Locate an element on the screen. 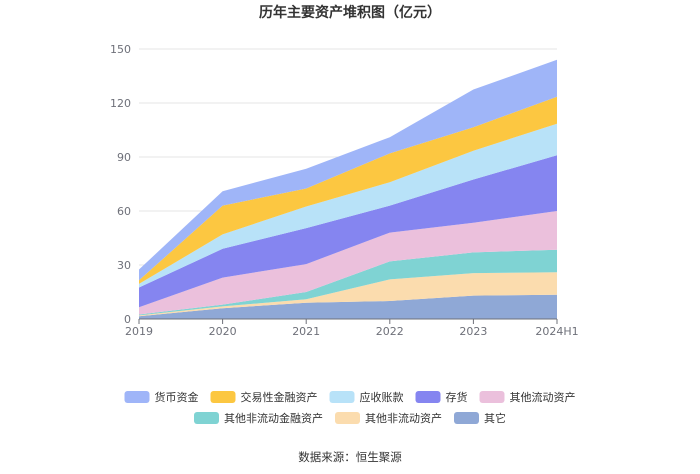  data-source: 数据来源：恒生聚源 is located at coordinates (350, 457).